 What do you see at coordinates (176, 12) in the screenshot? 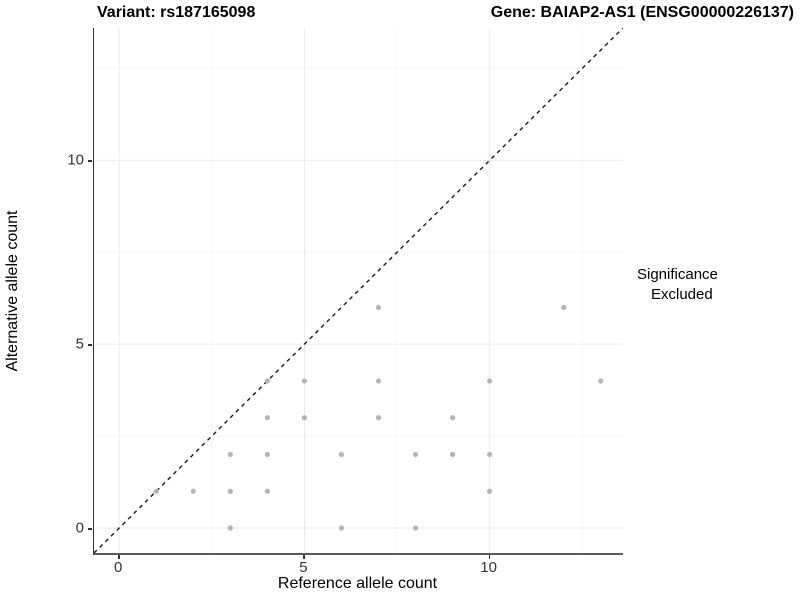
I see `variant-title: Variant: rs187165098` at bounding box center [176, 12].